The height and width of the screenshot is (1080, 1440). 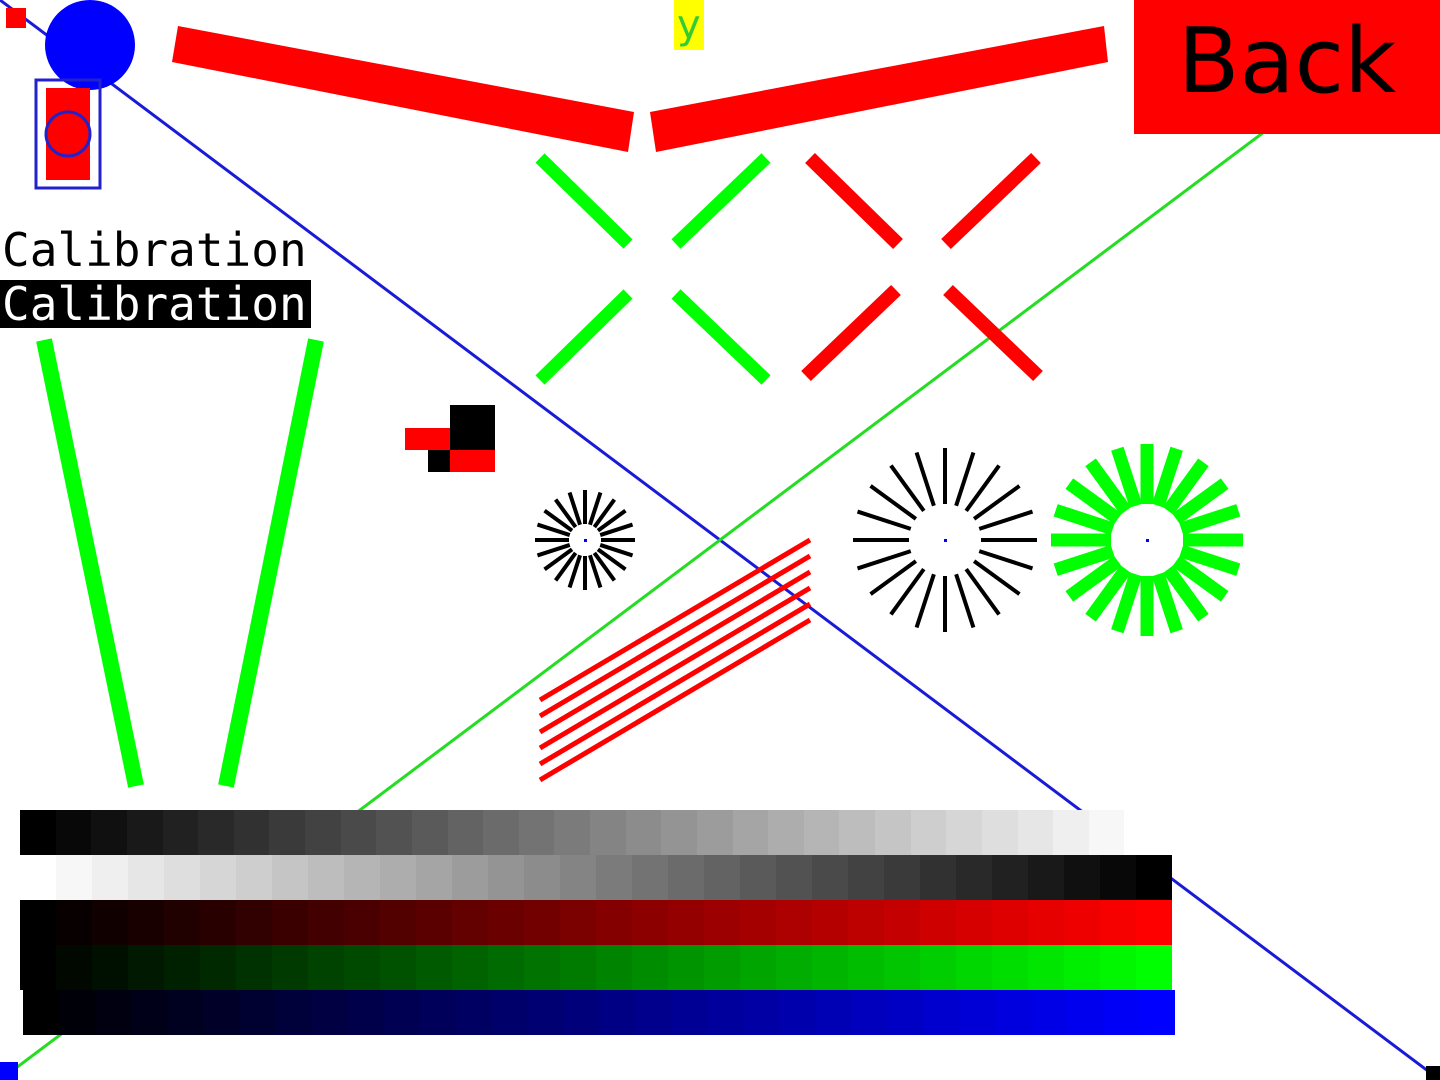 I want to click on red-hatch-pattern, so click(x=675, y=660).